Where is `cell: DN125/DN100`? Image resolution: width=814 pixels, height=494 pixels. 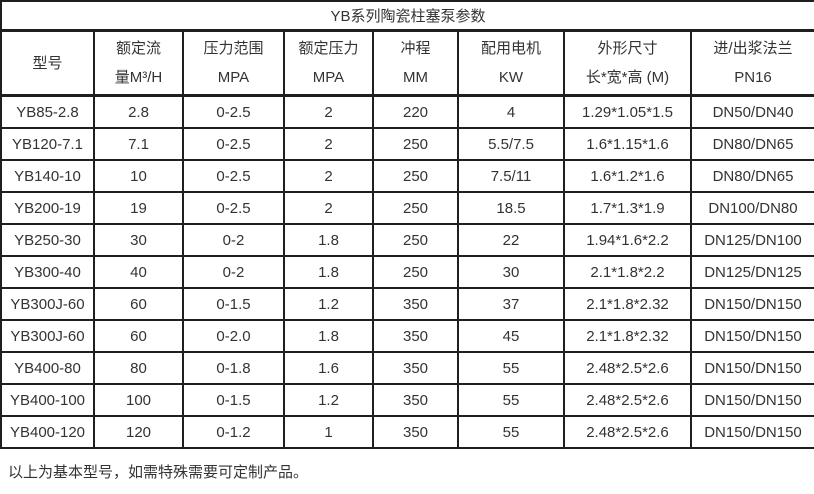
cell: DN125/DN100 is located at coordinates (751, 240).